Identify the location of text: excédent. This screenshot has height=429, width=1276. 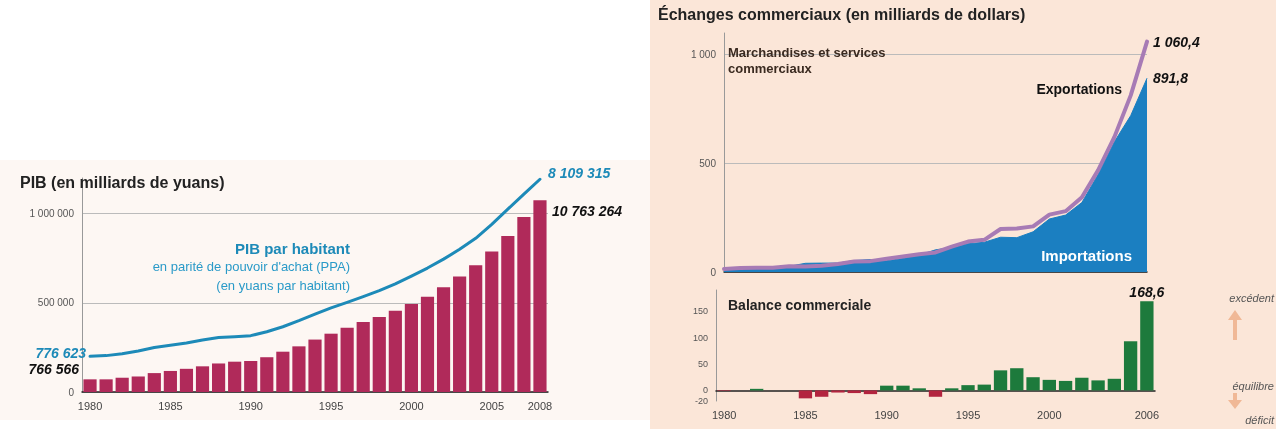
(1252, 297).